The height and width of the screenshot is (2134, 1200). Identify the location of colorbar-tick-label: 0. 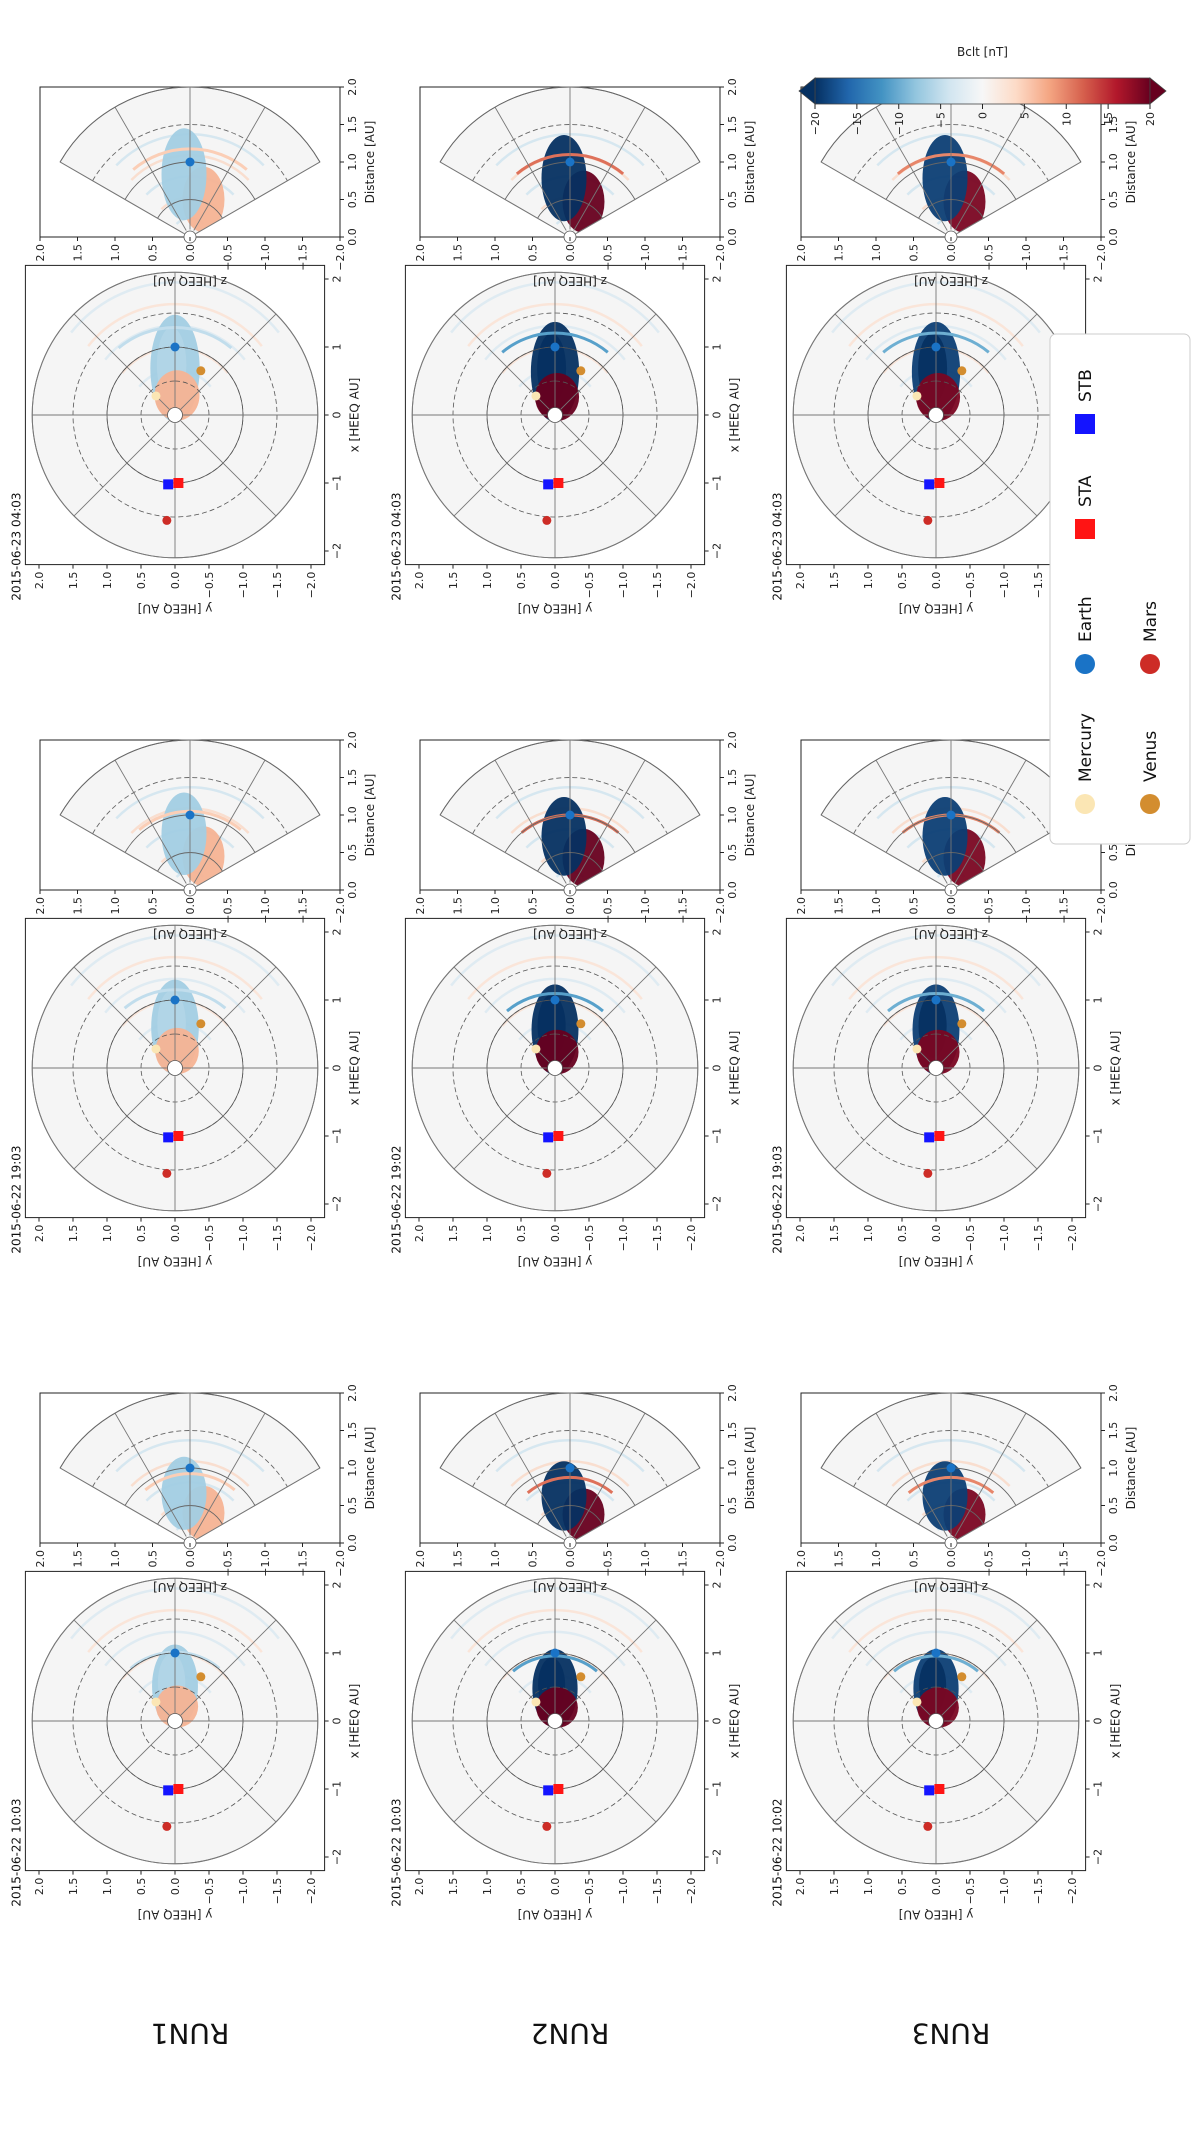
(983, 115).